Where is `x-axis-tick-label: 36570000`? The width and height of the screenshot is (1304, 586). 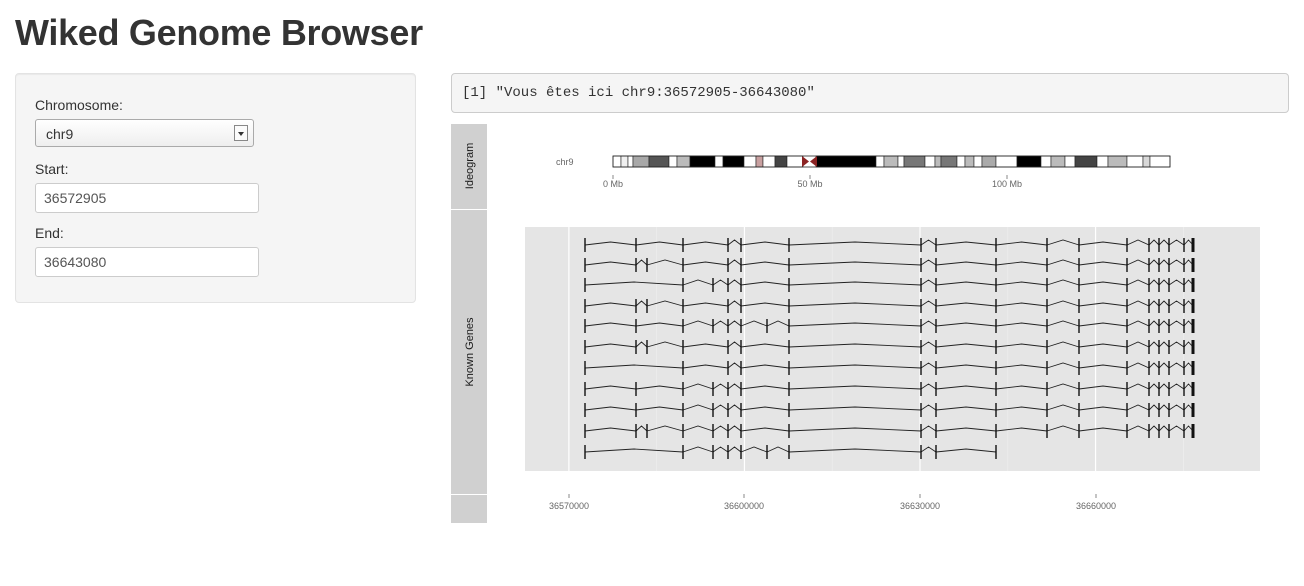
x-axis-tick-label: 36570000 is located at coordinates (569, 506).